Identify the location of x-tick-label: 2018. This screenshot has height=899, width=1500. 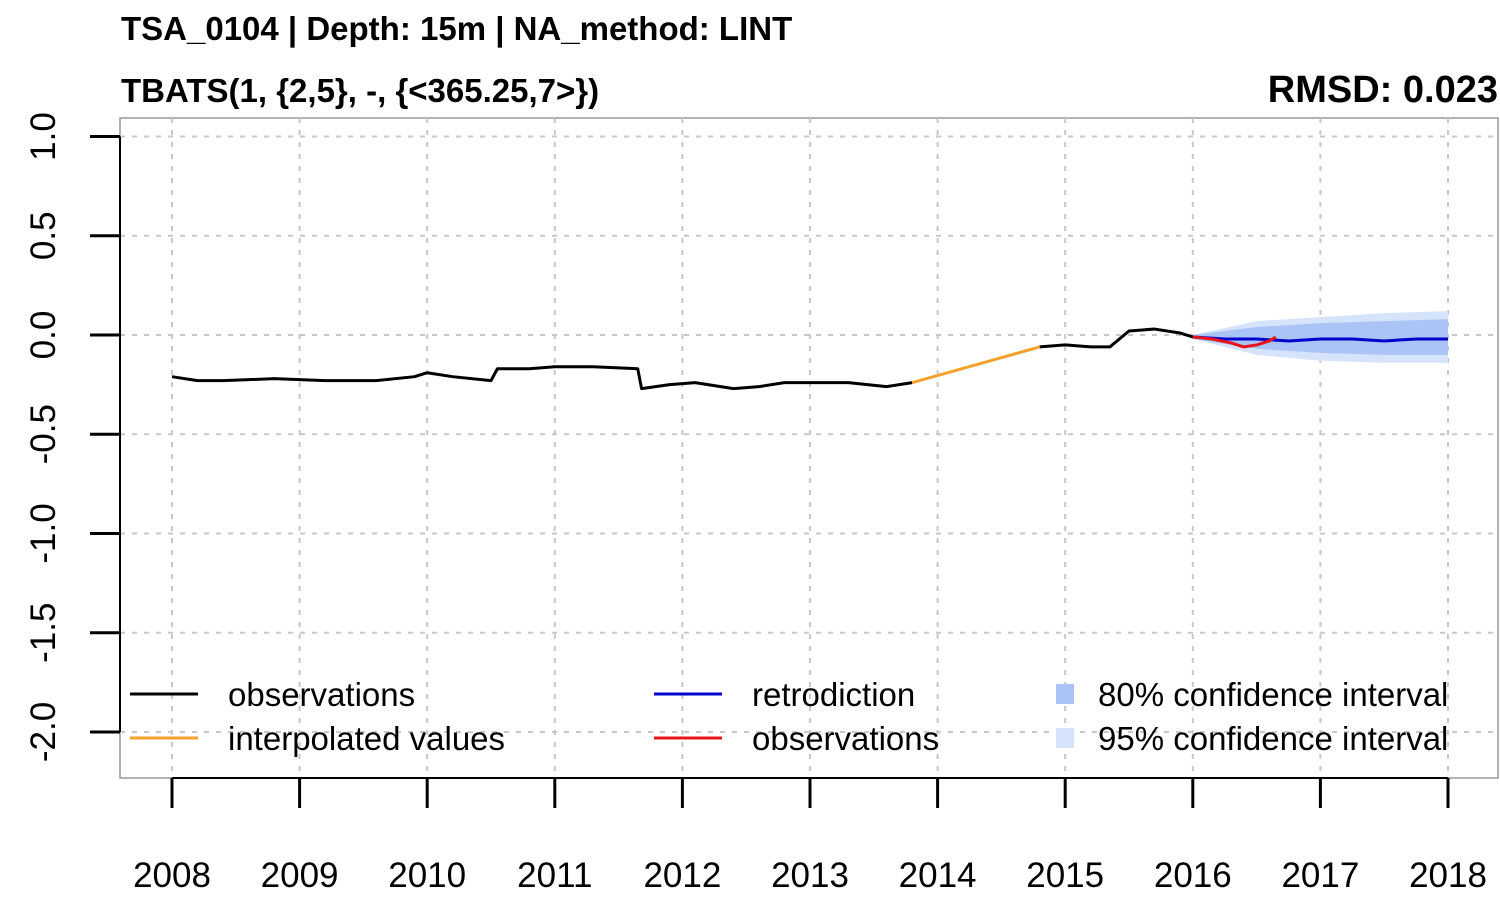
(1448, 875).